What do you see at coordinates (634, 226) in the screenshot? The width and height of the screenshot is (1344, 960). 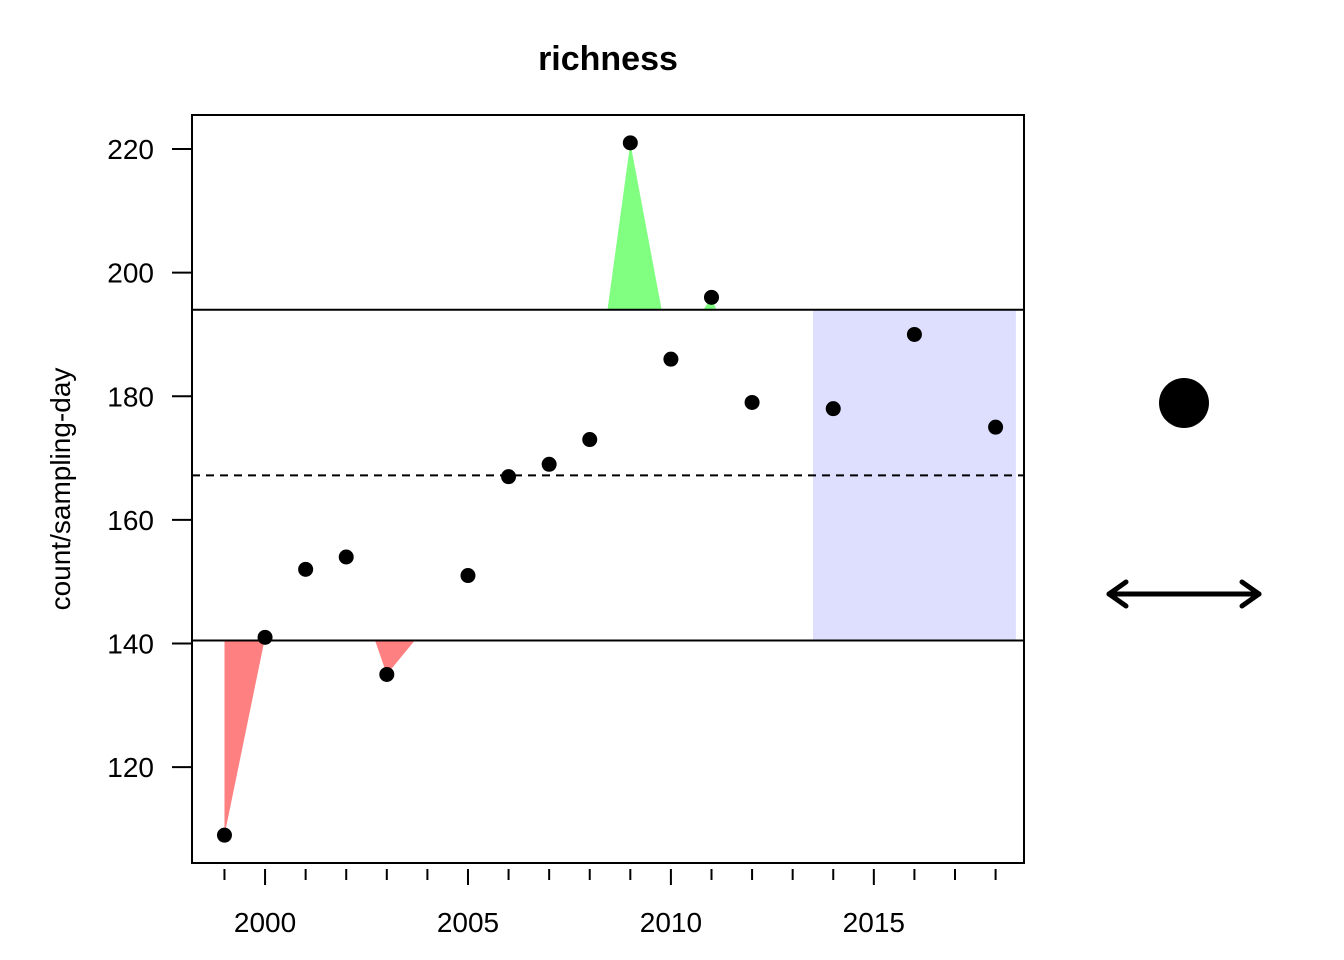 I see `above-limit-fill` at bounding box center [634, 226].